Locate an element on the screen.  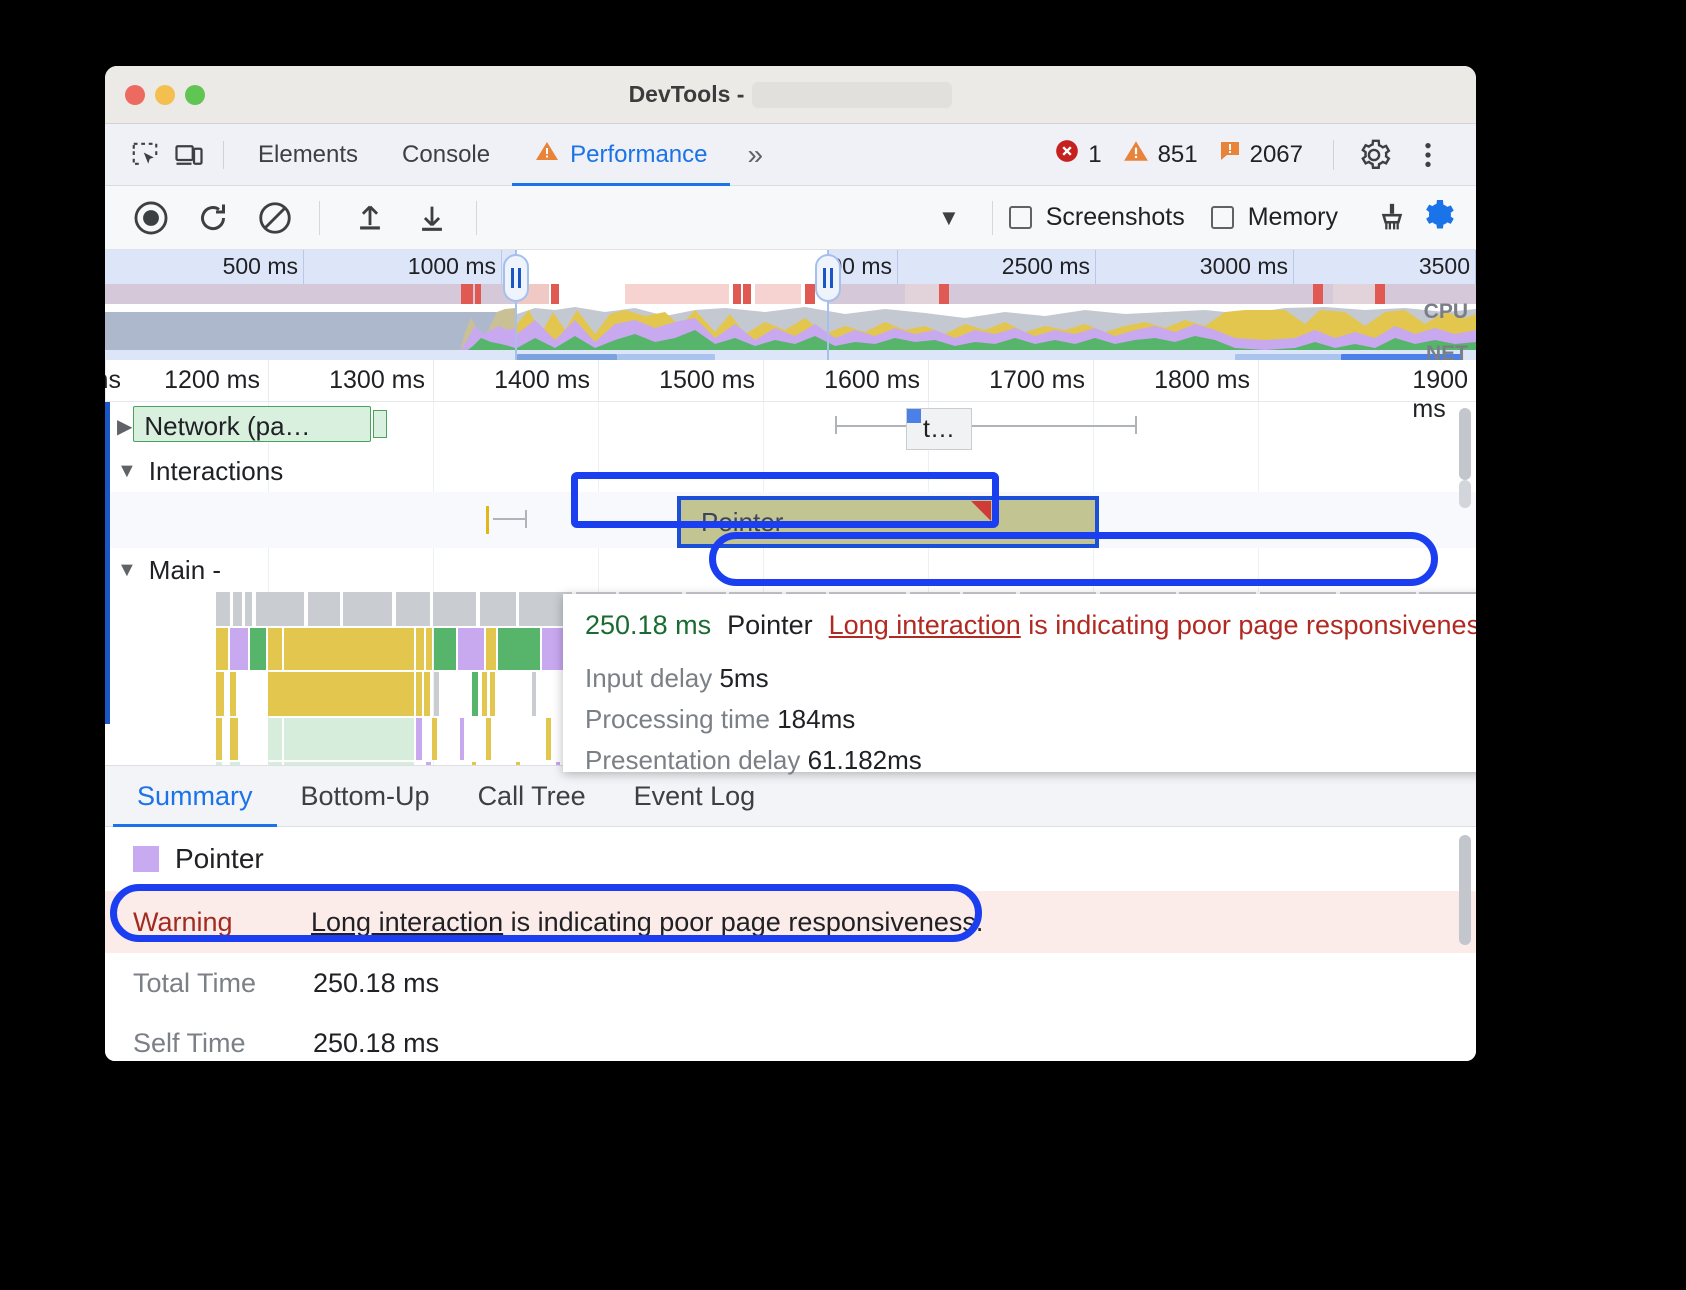
window-title: DevTools - is located at coordinates (686, 94).